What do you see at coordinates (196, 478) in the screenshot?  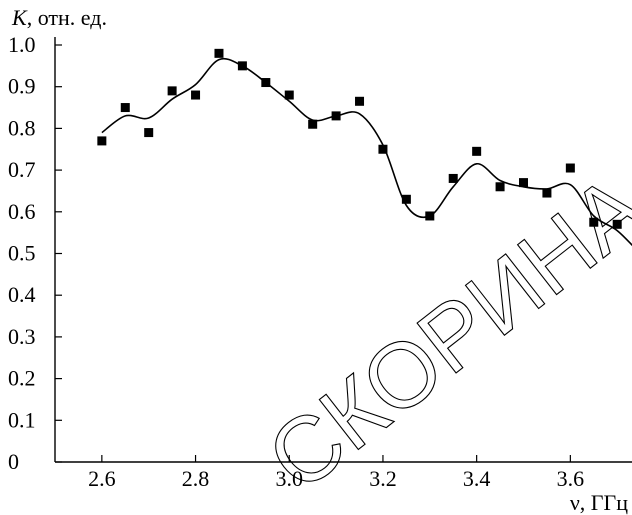 I see `x-tick-label: 2.8` at bounding box center [196, 478].